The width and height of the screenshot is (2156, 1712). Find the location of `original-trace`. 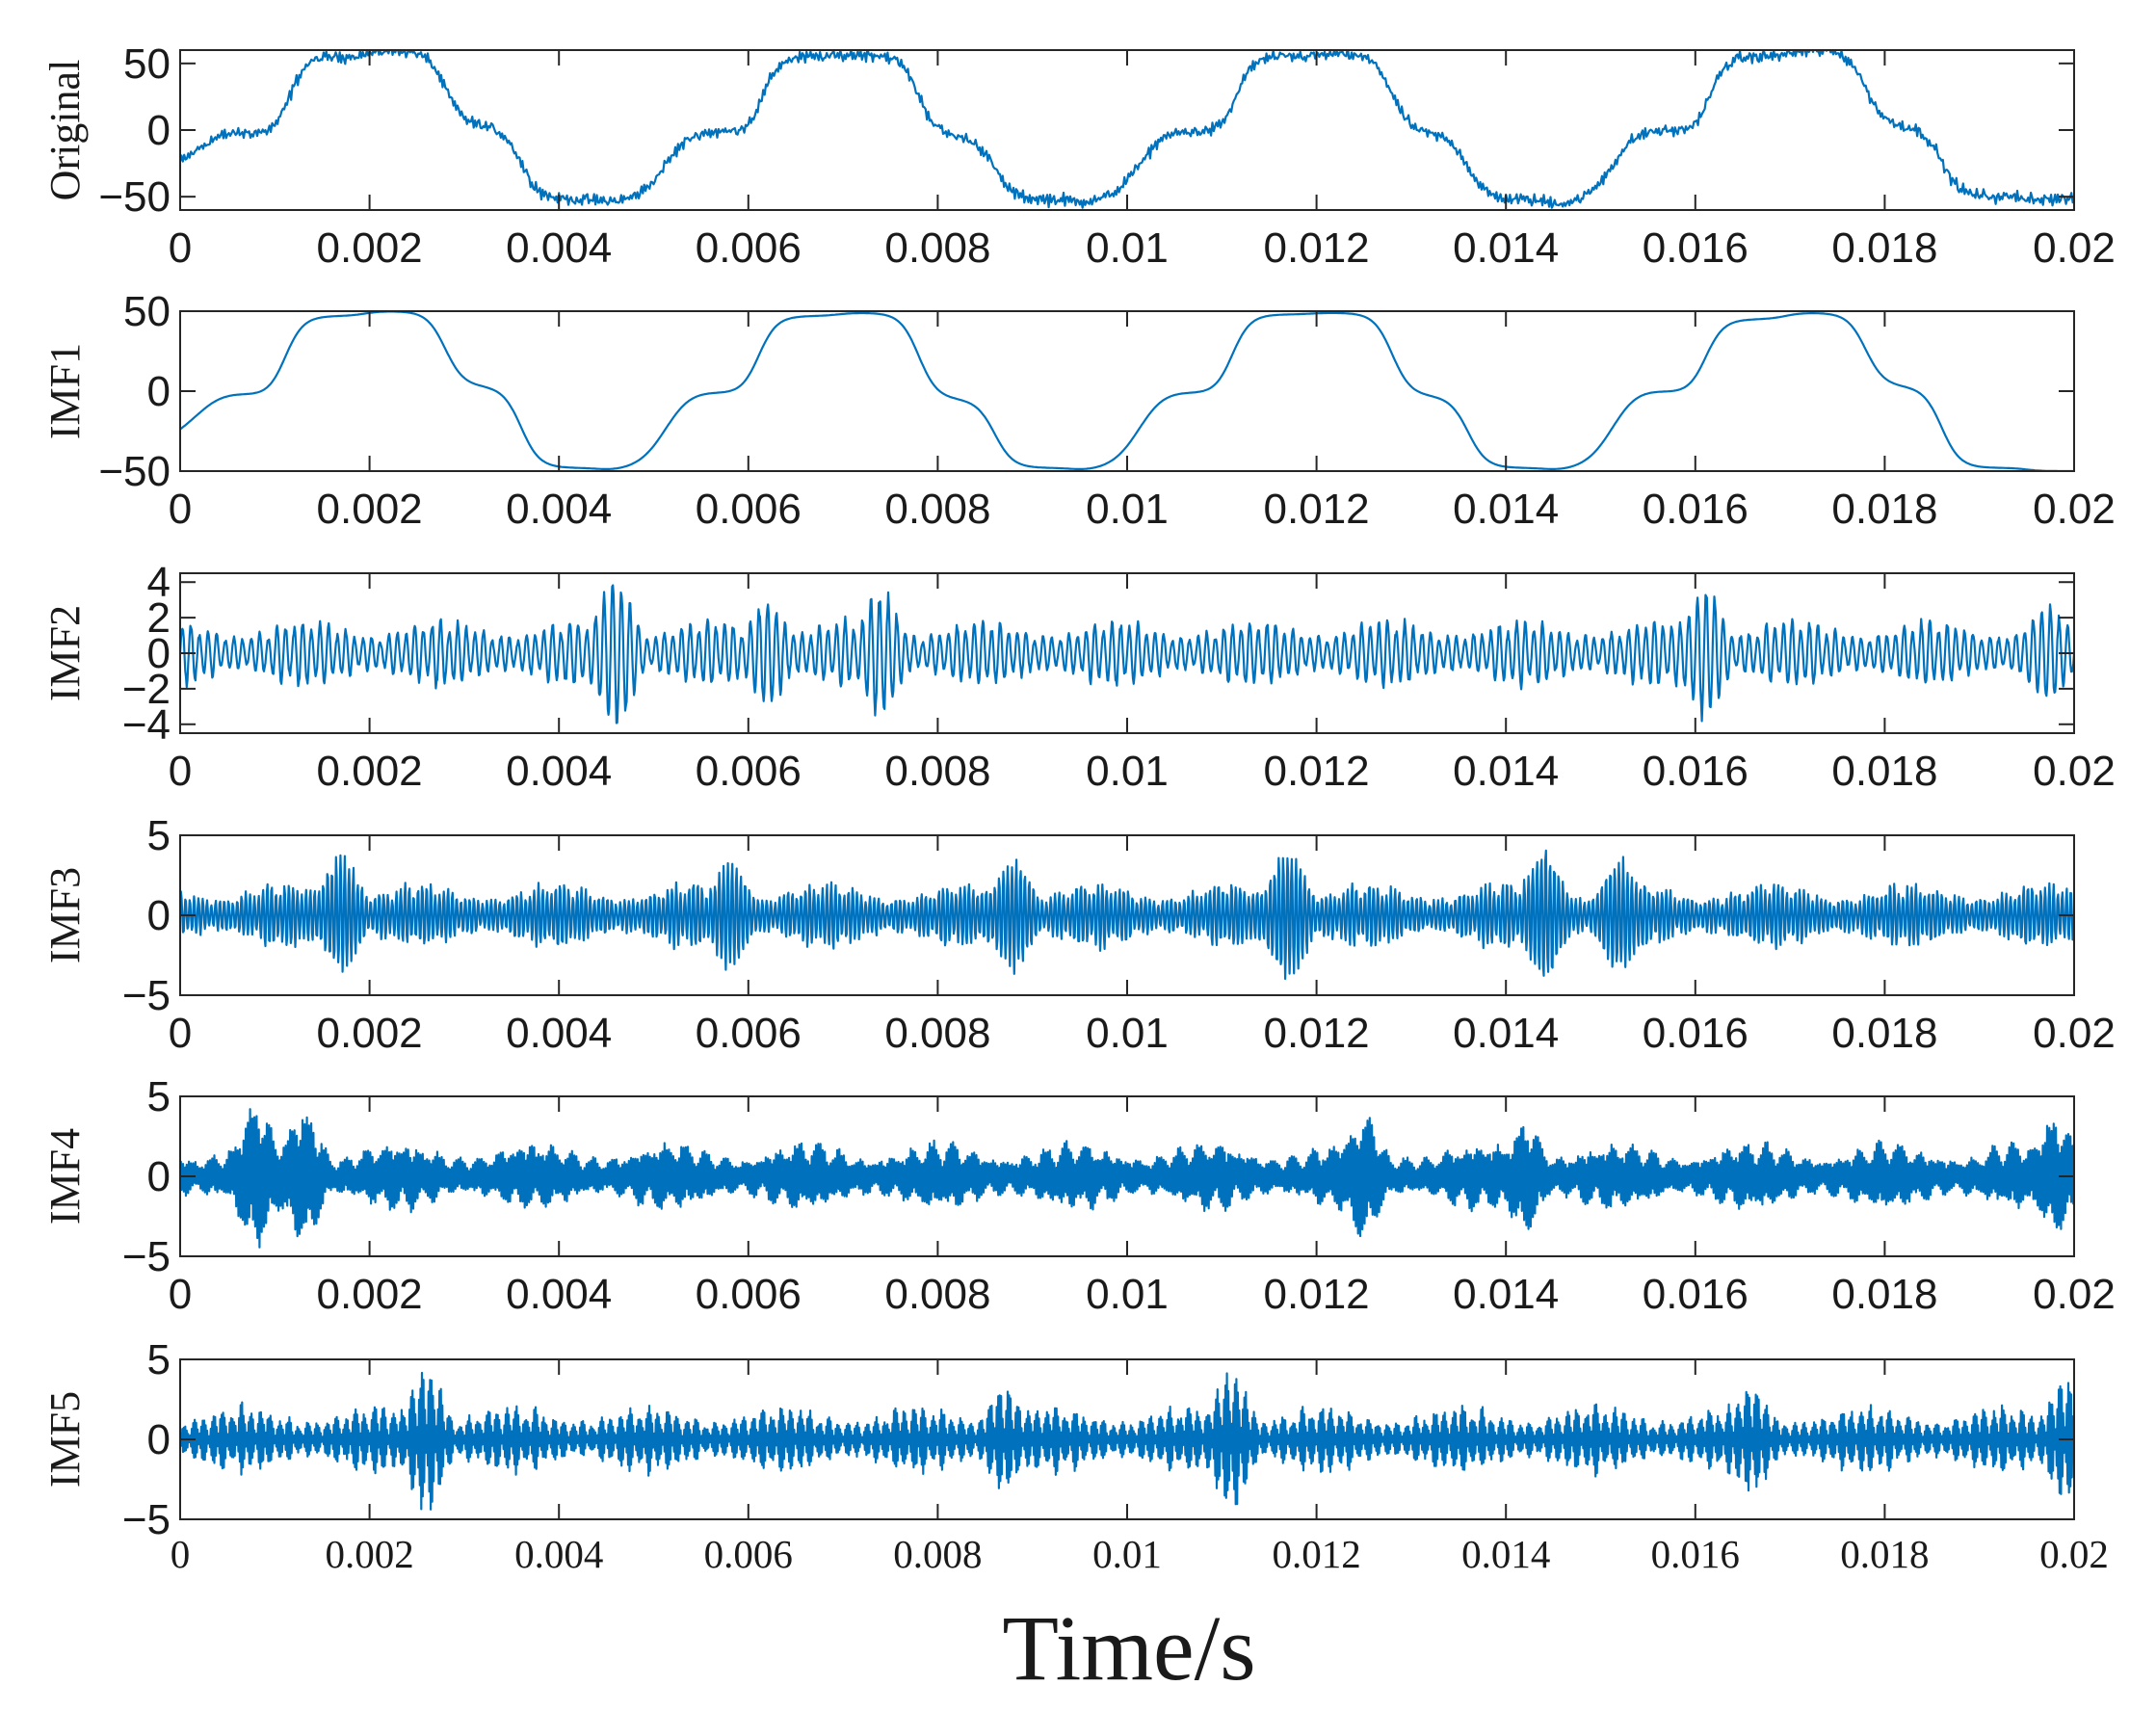

original-trace is located at coordinates (1127, 129).